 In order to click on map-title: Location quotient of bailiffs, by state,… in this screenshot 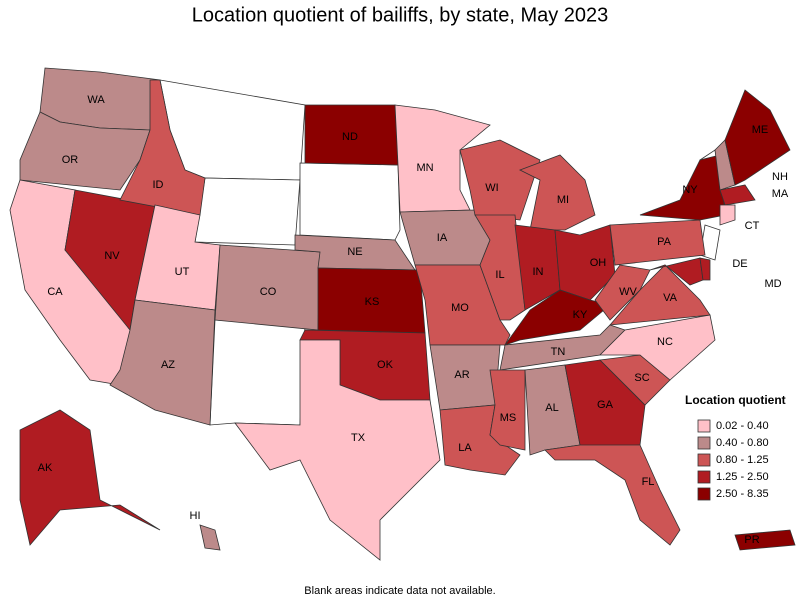, I will do `click(400, 15)`.